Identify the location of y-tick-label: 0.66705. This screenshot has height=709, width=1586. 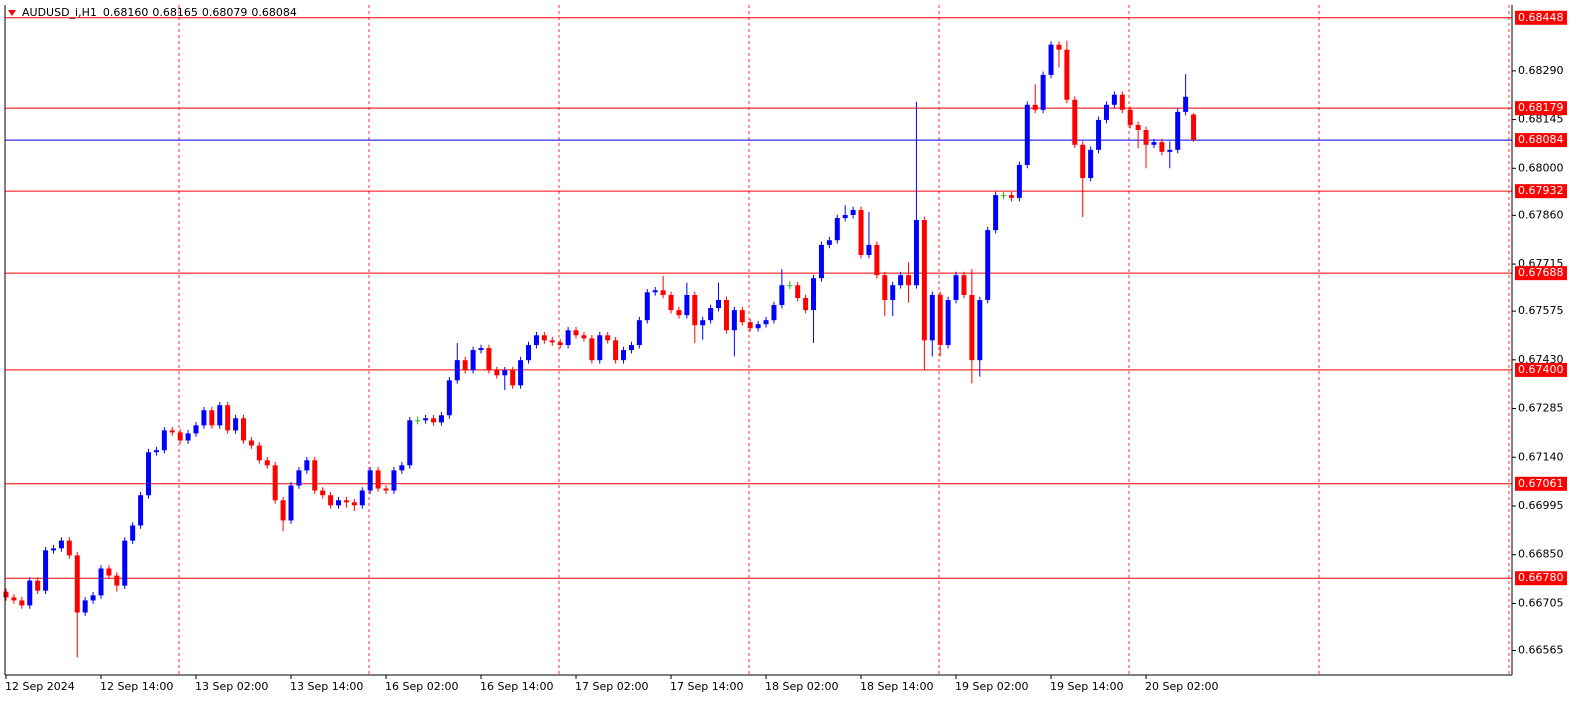
(1541, 602).